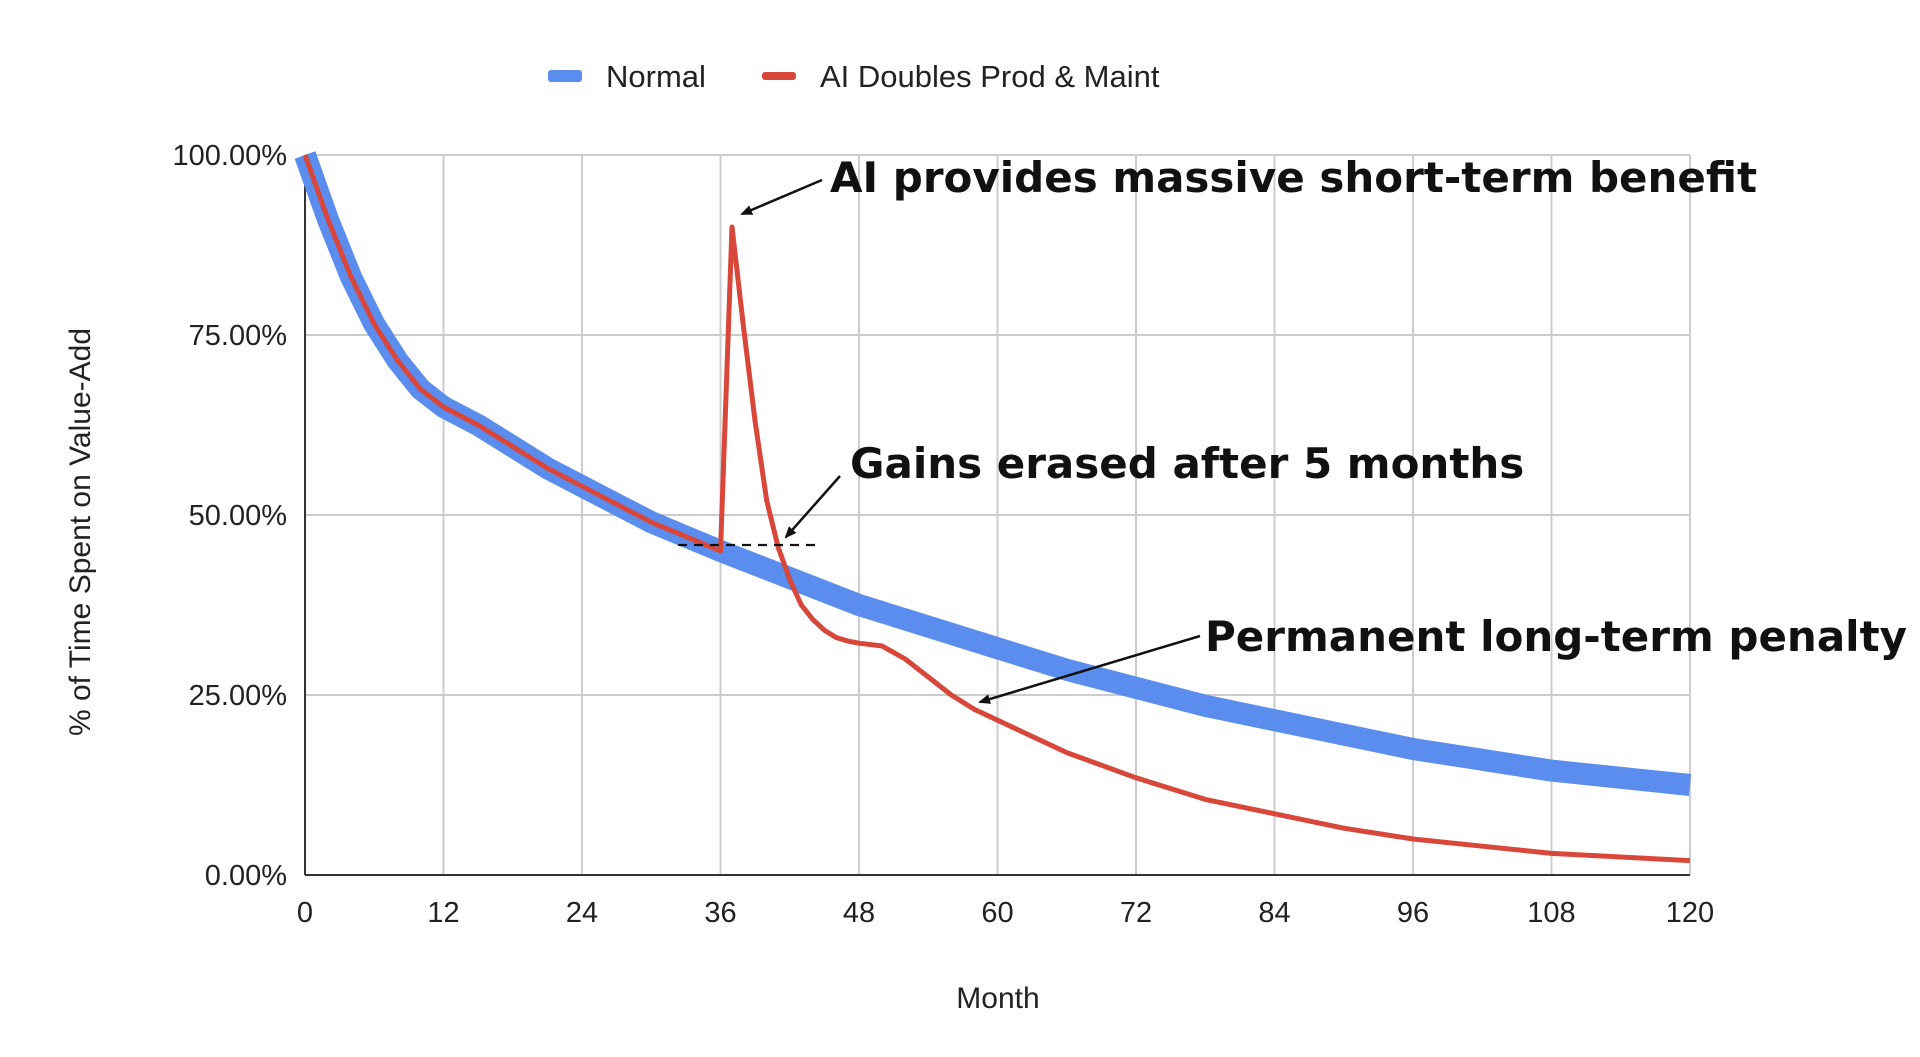 The image size is (1920, 1057). Describe the element at coordinates (1274, 913) in the screenshot. I see `x-tick-label-7: 84` at that location.